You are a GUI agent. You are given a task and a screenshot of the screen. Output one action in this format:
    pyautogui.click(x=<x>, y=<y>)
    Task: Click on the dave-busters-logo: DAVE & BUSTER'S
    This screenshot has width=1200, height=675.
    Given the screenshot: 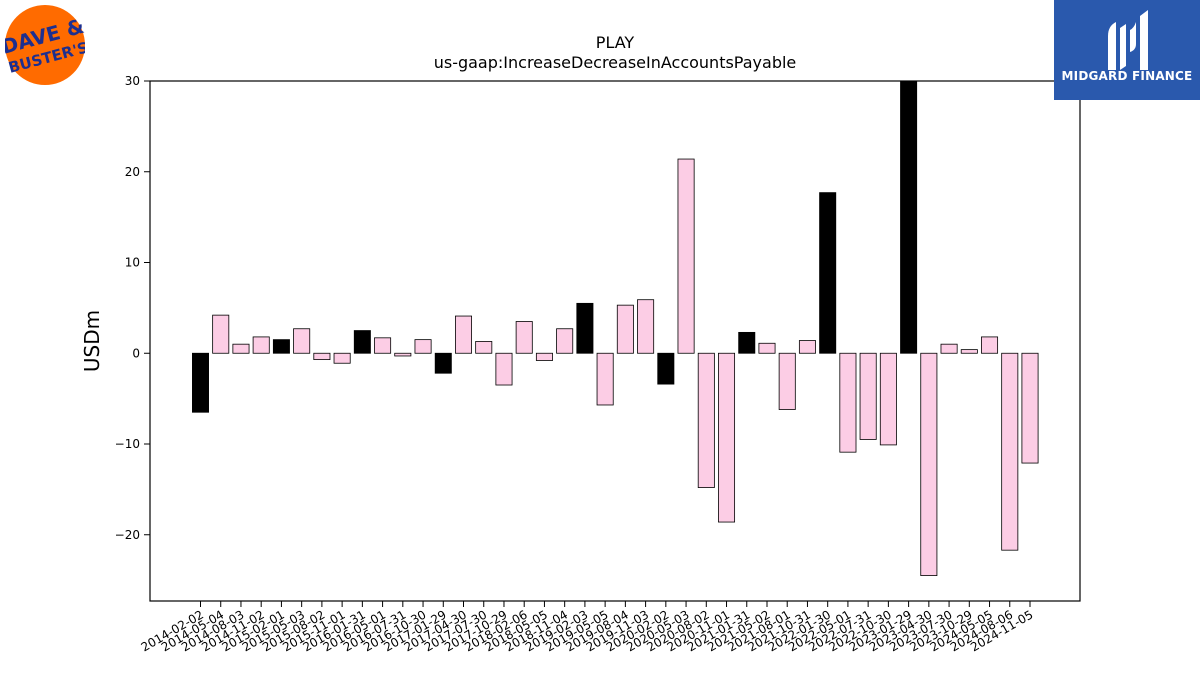 What is the action you would take?
    pyautogui.click(x=45, y=45)
    